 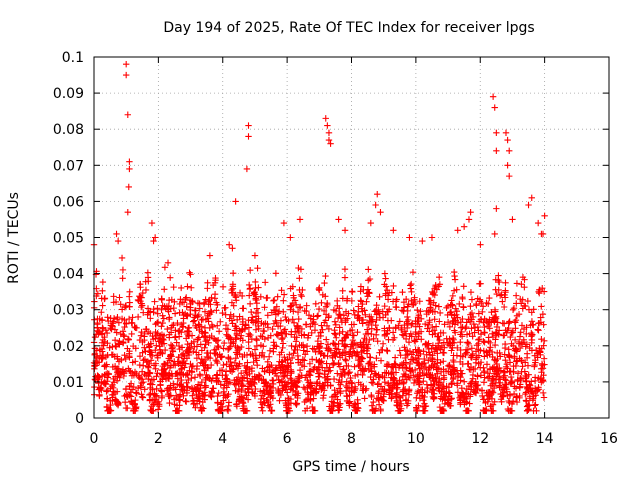 What do you see at coordinates (158, 439) in the screenshot?
I see `x-tick-label: 2` at bounding box center [158, 439].